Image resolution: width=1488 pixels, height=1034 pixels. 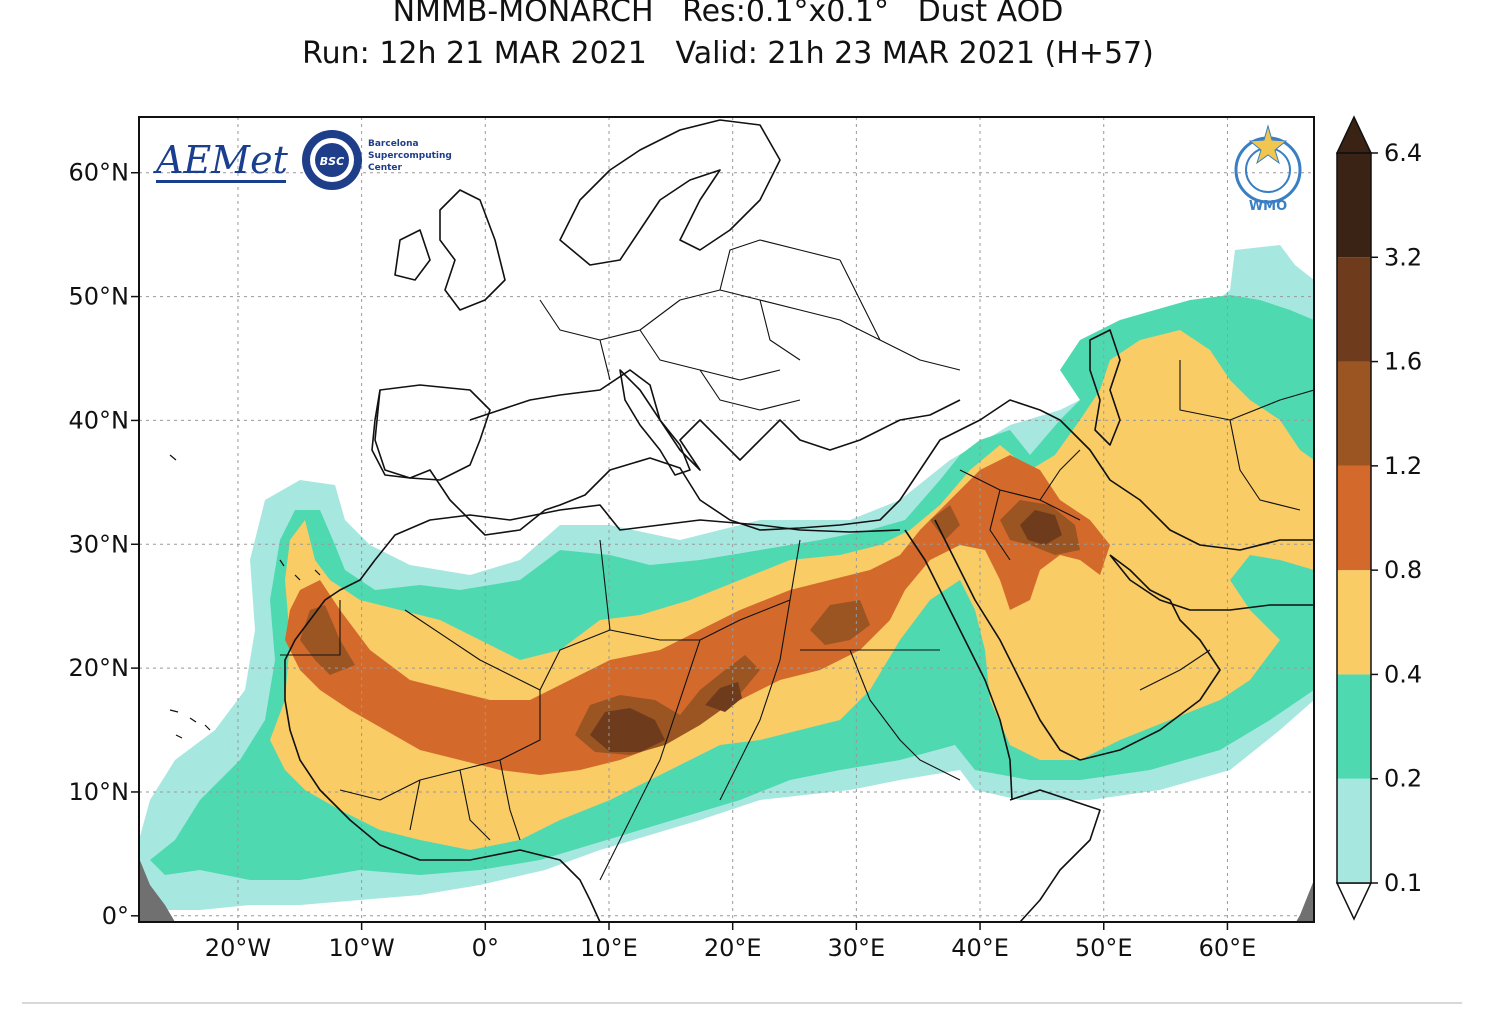 I want to click on lon-tick-label: 60°E, so click(x=1228, y=948).